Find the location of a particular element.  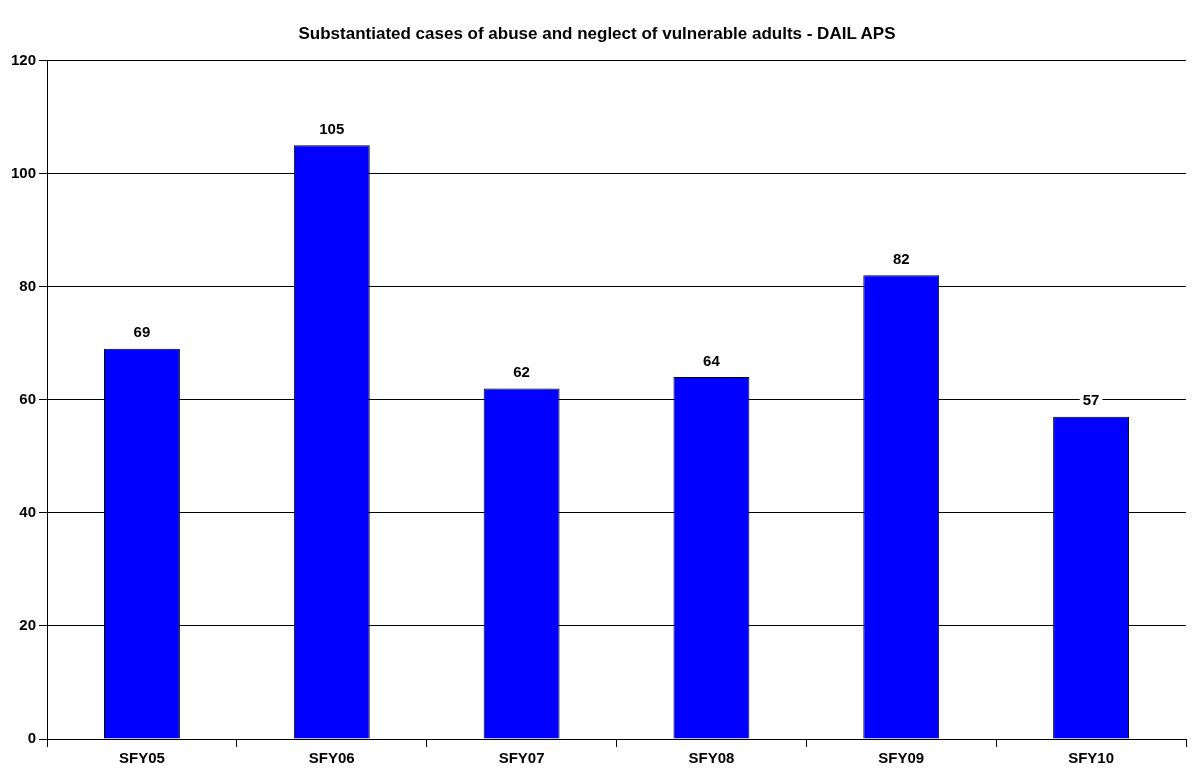

data-label: 62 is located at coordinates (521, 372).